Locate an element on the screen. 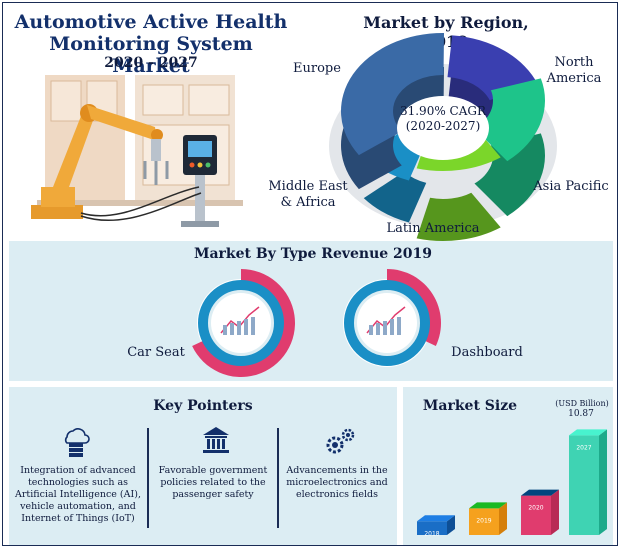 The height and width of the screenshot is (548, 620). key-pointers-title: Key Pointers is located at coordinates (203, 406).